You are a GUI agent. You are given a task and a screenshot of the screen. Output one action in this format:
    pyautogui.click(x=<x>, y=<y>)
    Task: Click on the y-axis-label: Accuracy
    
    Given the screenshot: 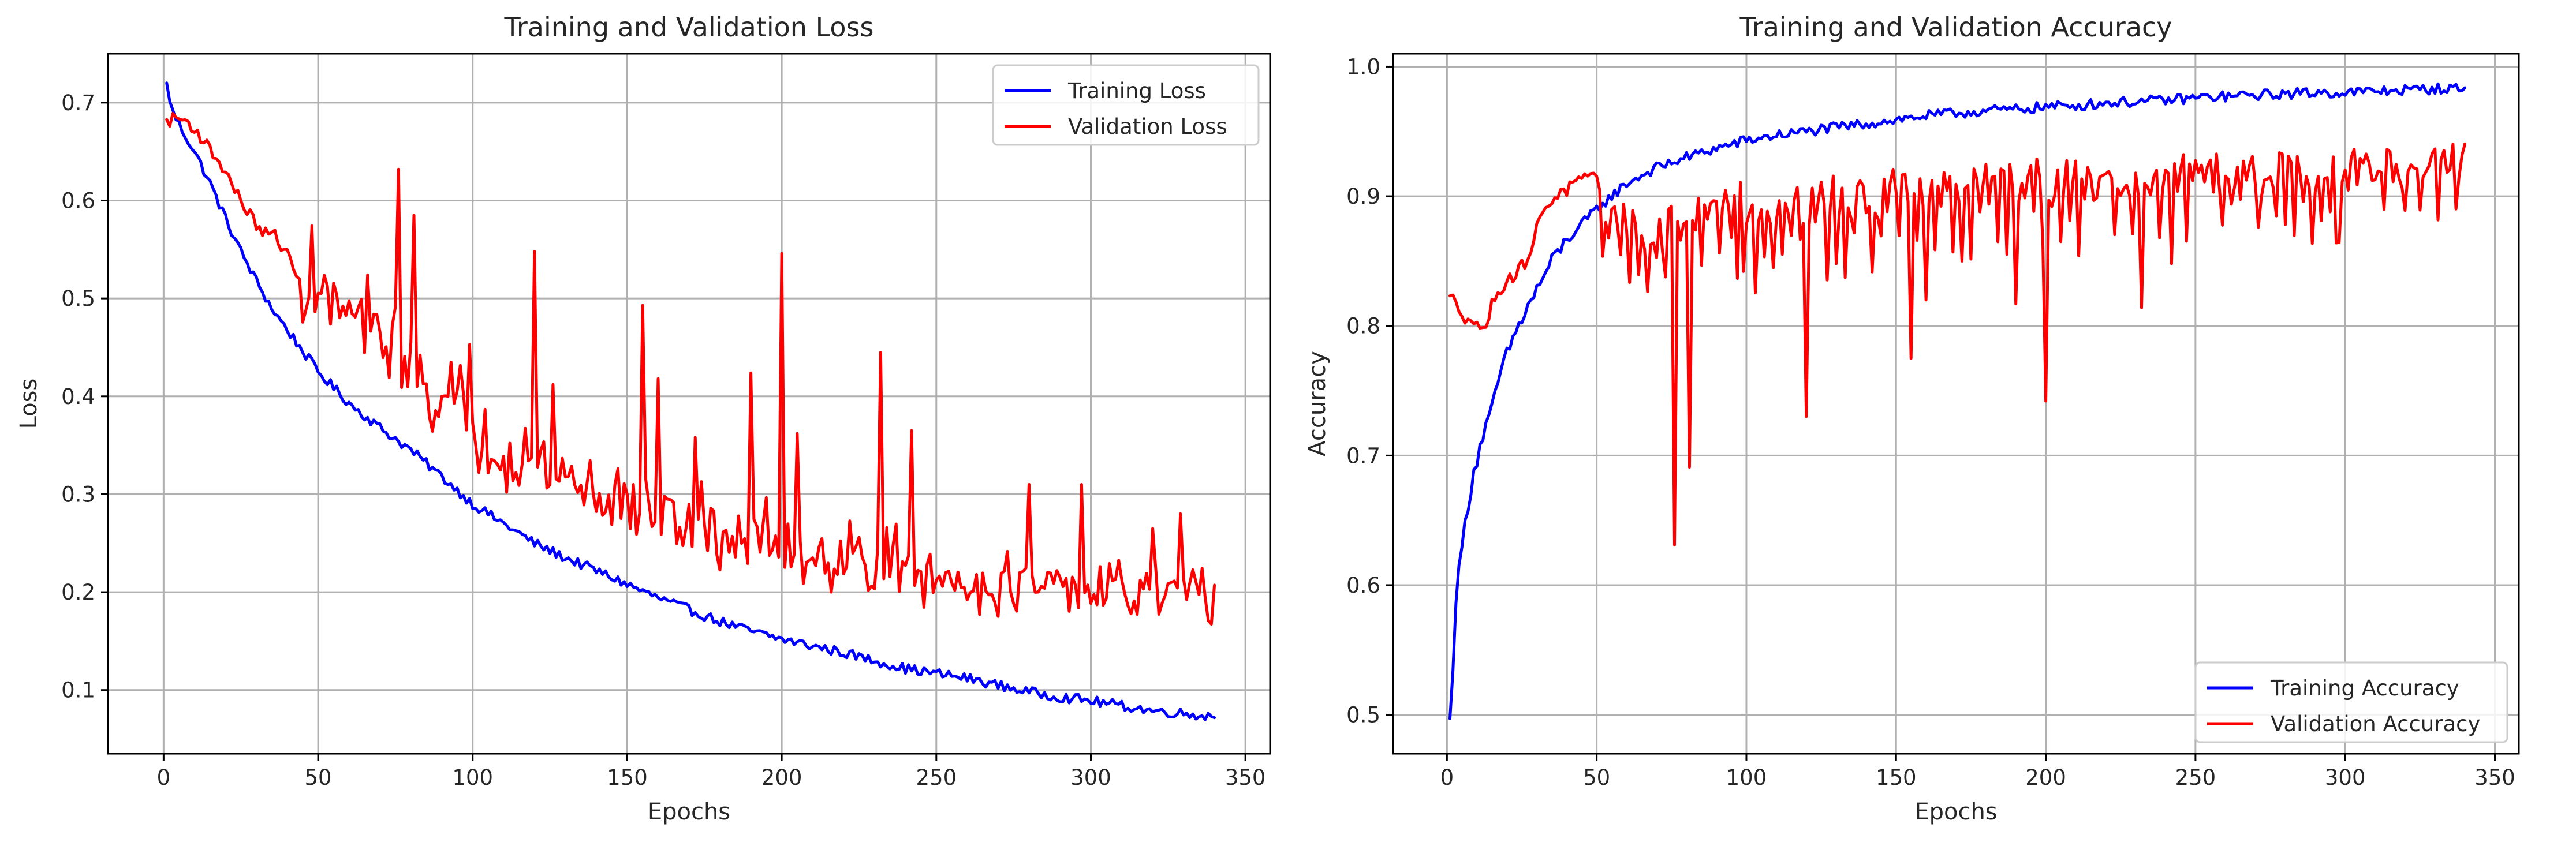 What is the action you would take?
    pyautogui.click(x=1317, y=403)
    